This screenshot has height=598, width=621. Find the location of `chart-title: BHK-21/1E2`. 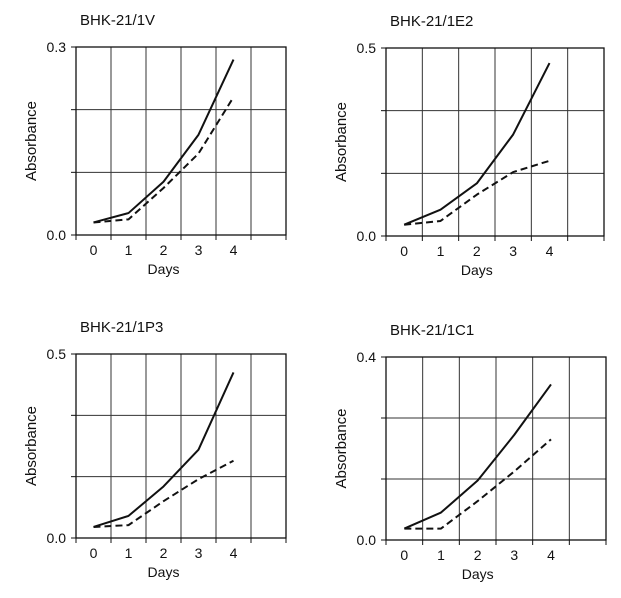

chart-title: BHK-21/1E2 is located at coordinates (431, 21).